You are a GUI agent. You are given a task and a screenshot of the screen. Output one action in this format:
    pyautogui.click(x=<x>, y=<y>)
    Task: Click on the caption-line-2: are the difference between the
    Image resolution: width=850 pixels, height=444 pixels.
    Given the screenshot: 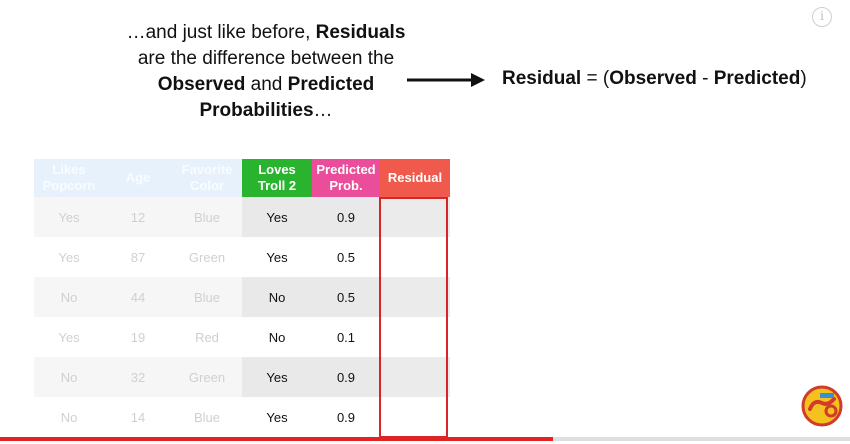 What is the action you would take?
    pyautogui.click(x=266, y=58)
    